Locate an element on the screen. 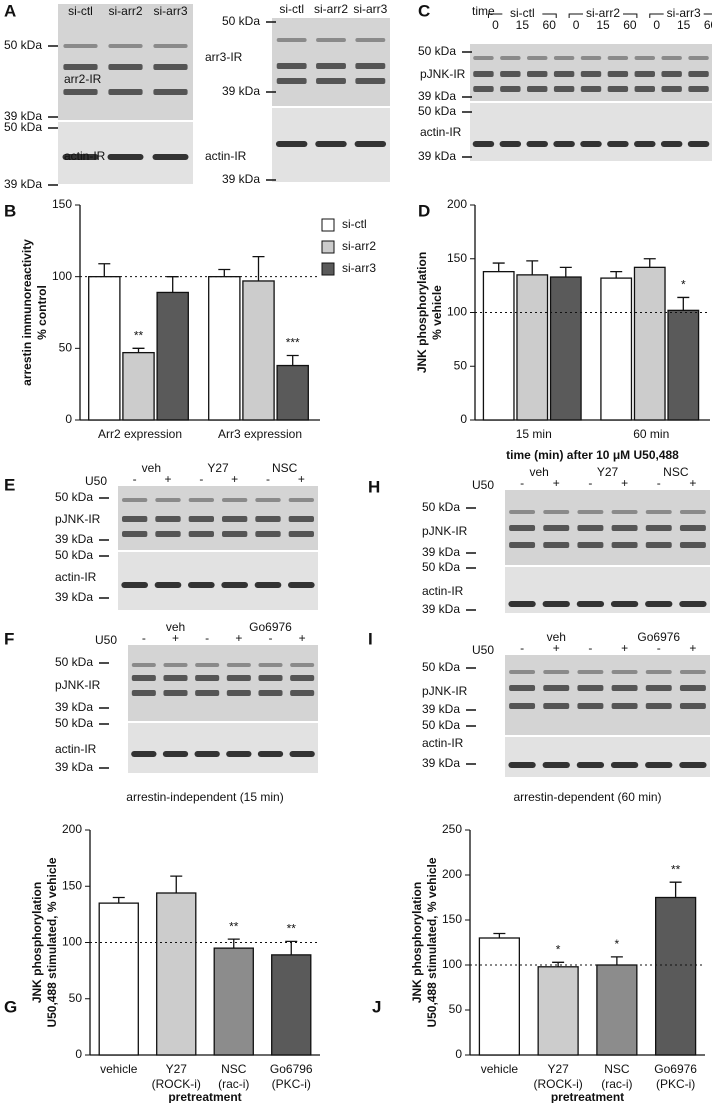 The width and height of the screenshot is (712, 1103). group-label: Y27 is located at coordinates (608, 472).